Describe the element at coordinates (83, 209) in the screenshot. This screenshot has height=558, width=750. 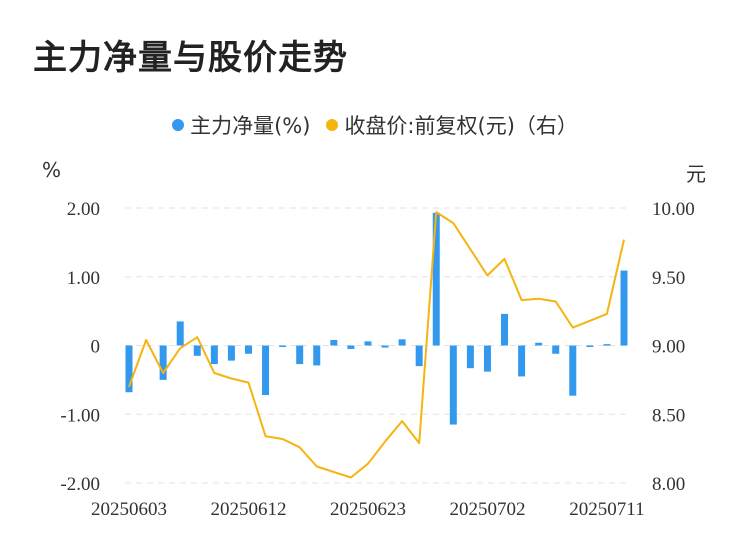
I see `y-left-tick-label: 2.00` at that location.